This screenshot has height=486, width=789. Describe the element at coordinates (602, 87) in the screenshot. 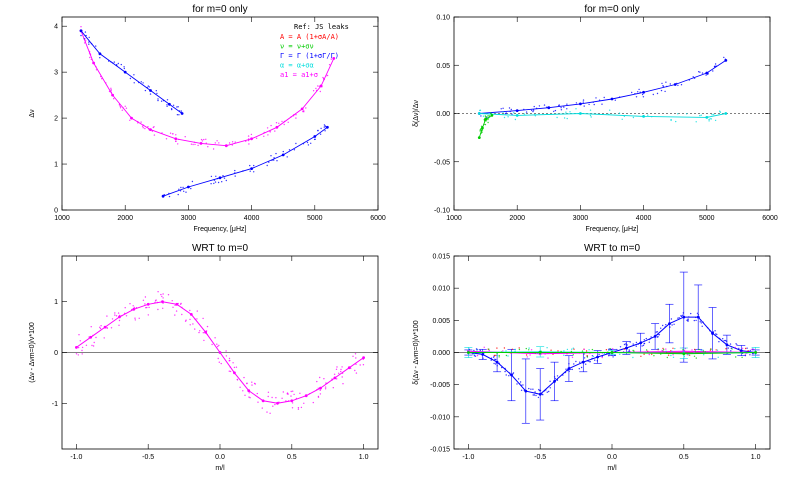

I see `series-Γ` at that location.